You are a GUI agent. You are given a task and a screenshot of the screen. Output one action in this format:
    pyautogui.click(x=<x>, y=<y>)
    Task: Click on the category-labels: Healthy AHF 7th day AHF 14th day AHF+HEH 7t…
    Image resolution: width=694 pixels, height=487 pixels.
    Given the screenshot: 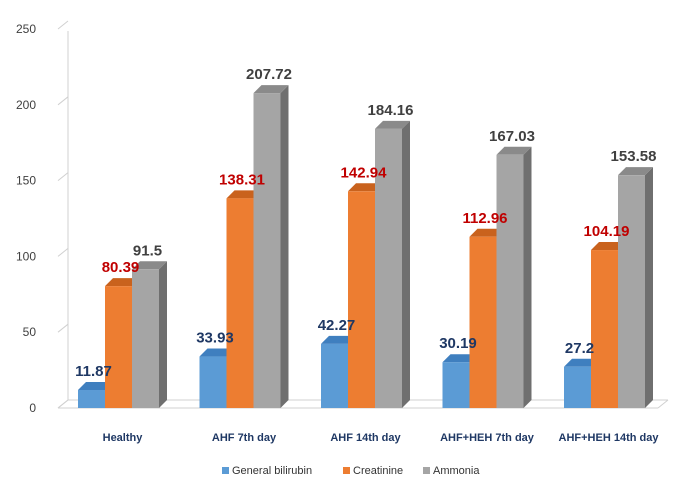 What is the action you would take?
    pyautogui.click(x=381, y=438)
    